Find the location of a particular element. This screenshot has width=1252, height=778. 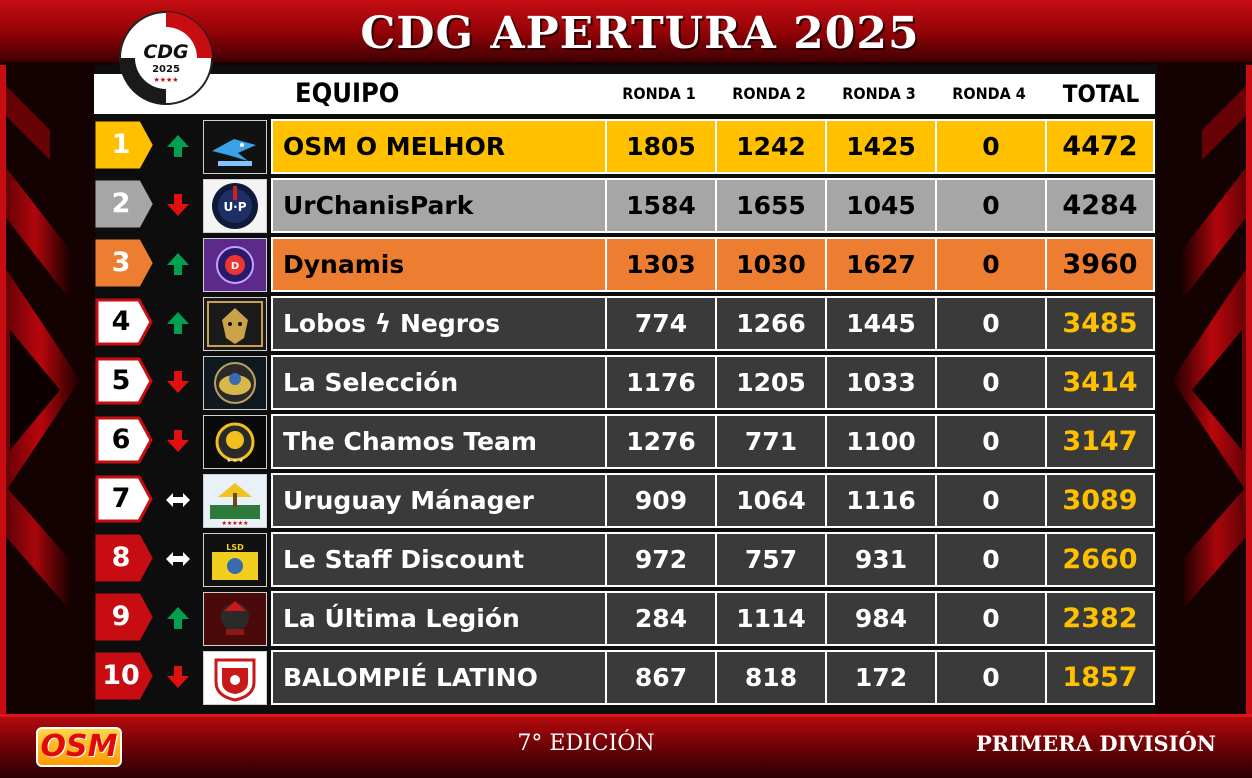

row-cells: Uruguay Mánager 909 1064 1116 0 3089 is located at coordinates (713, 500).